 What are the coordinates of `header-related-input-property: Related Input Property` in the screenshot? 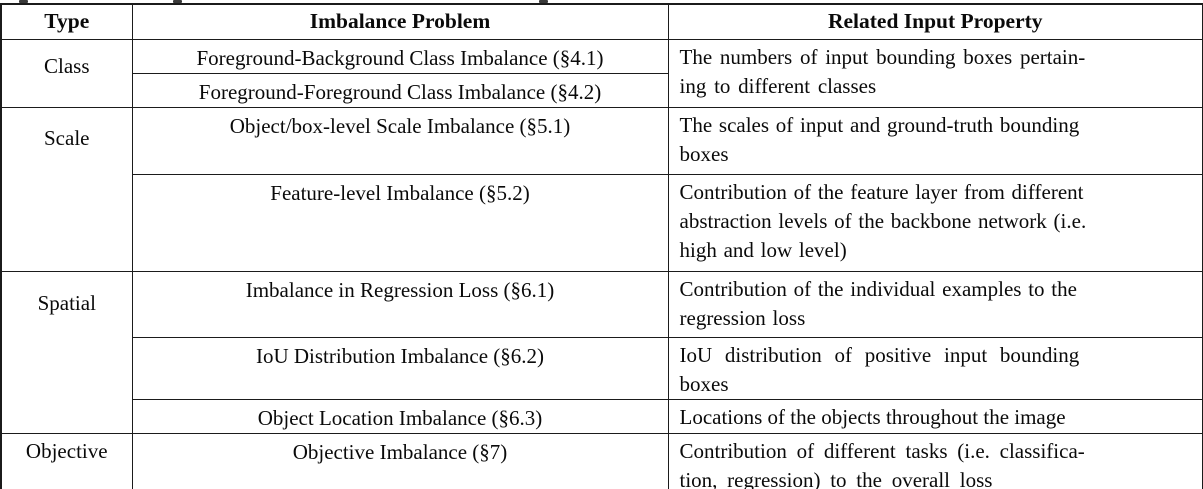 It's located at (935, 21).